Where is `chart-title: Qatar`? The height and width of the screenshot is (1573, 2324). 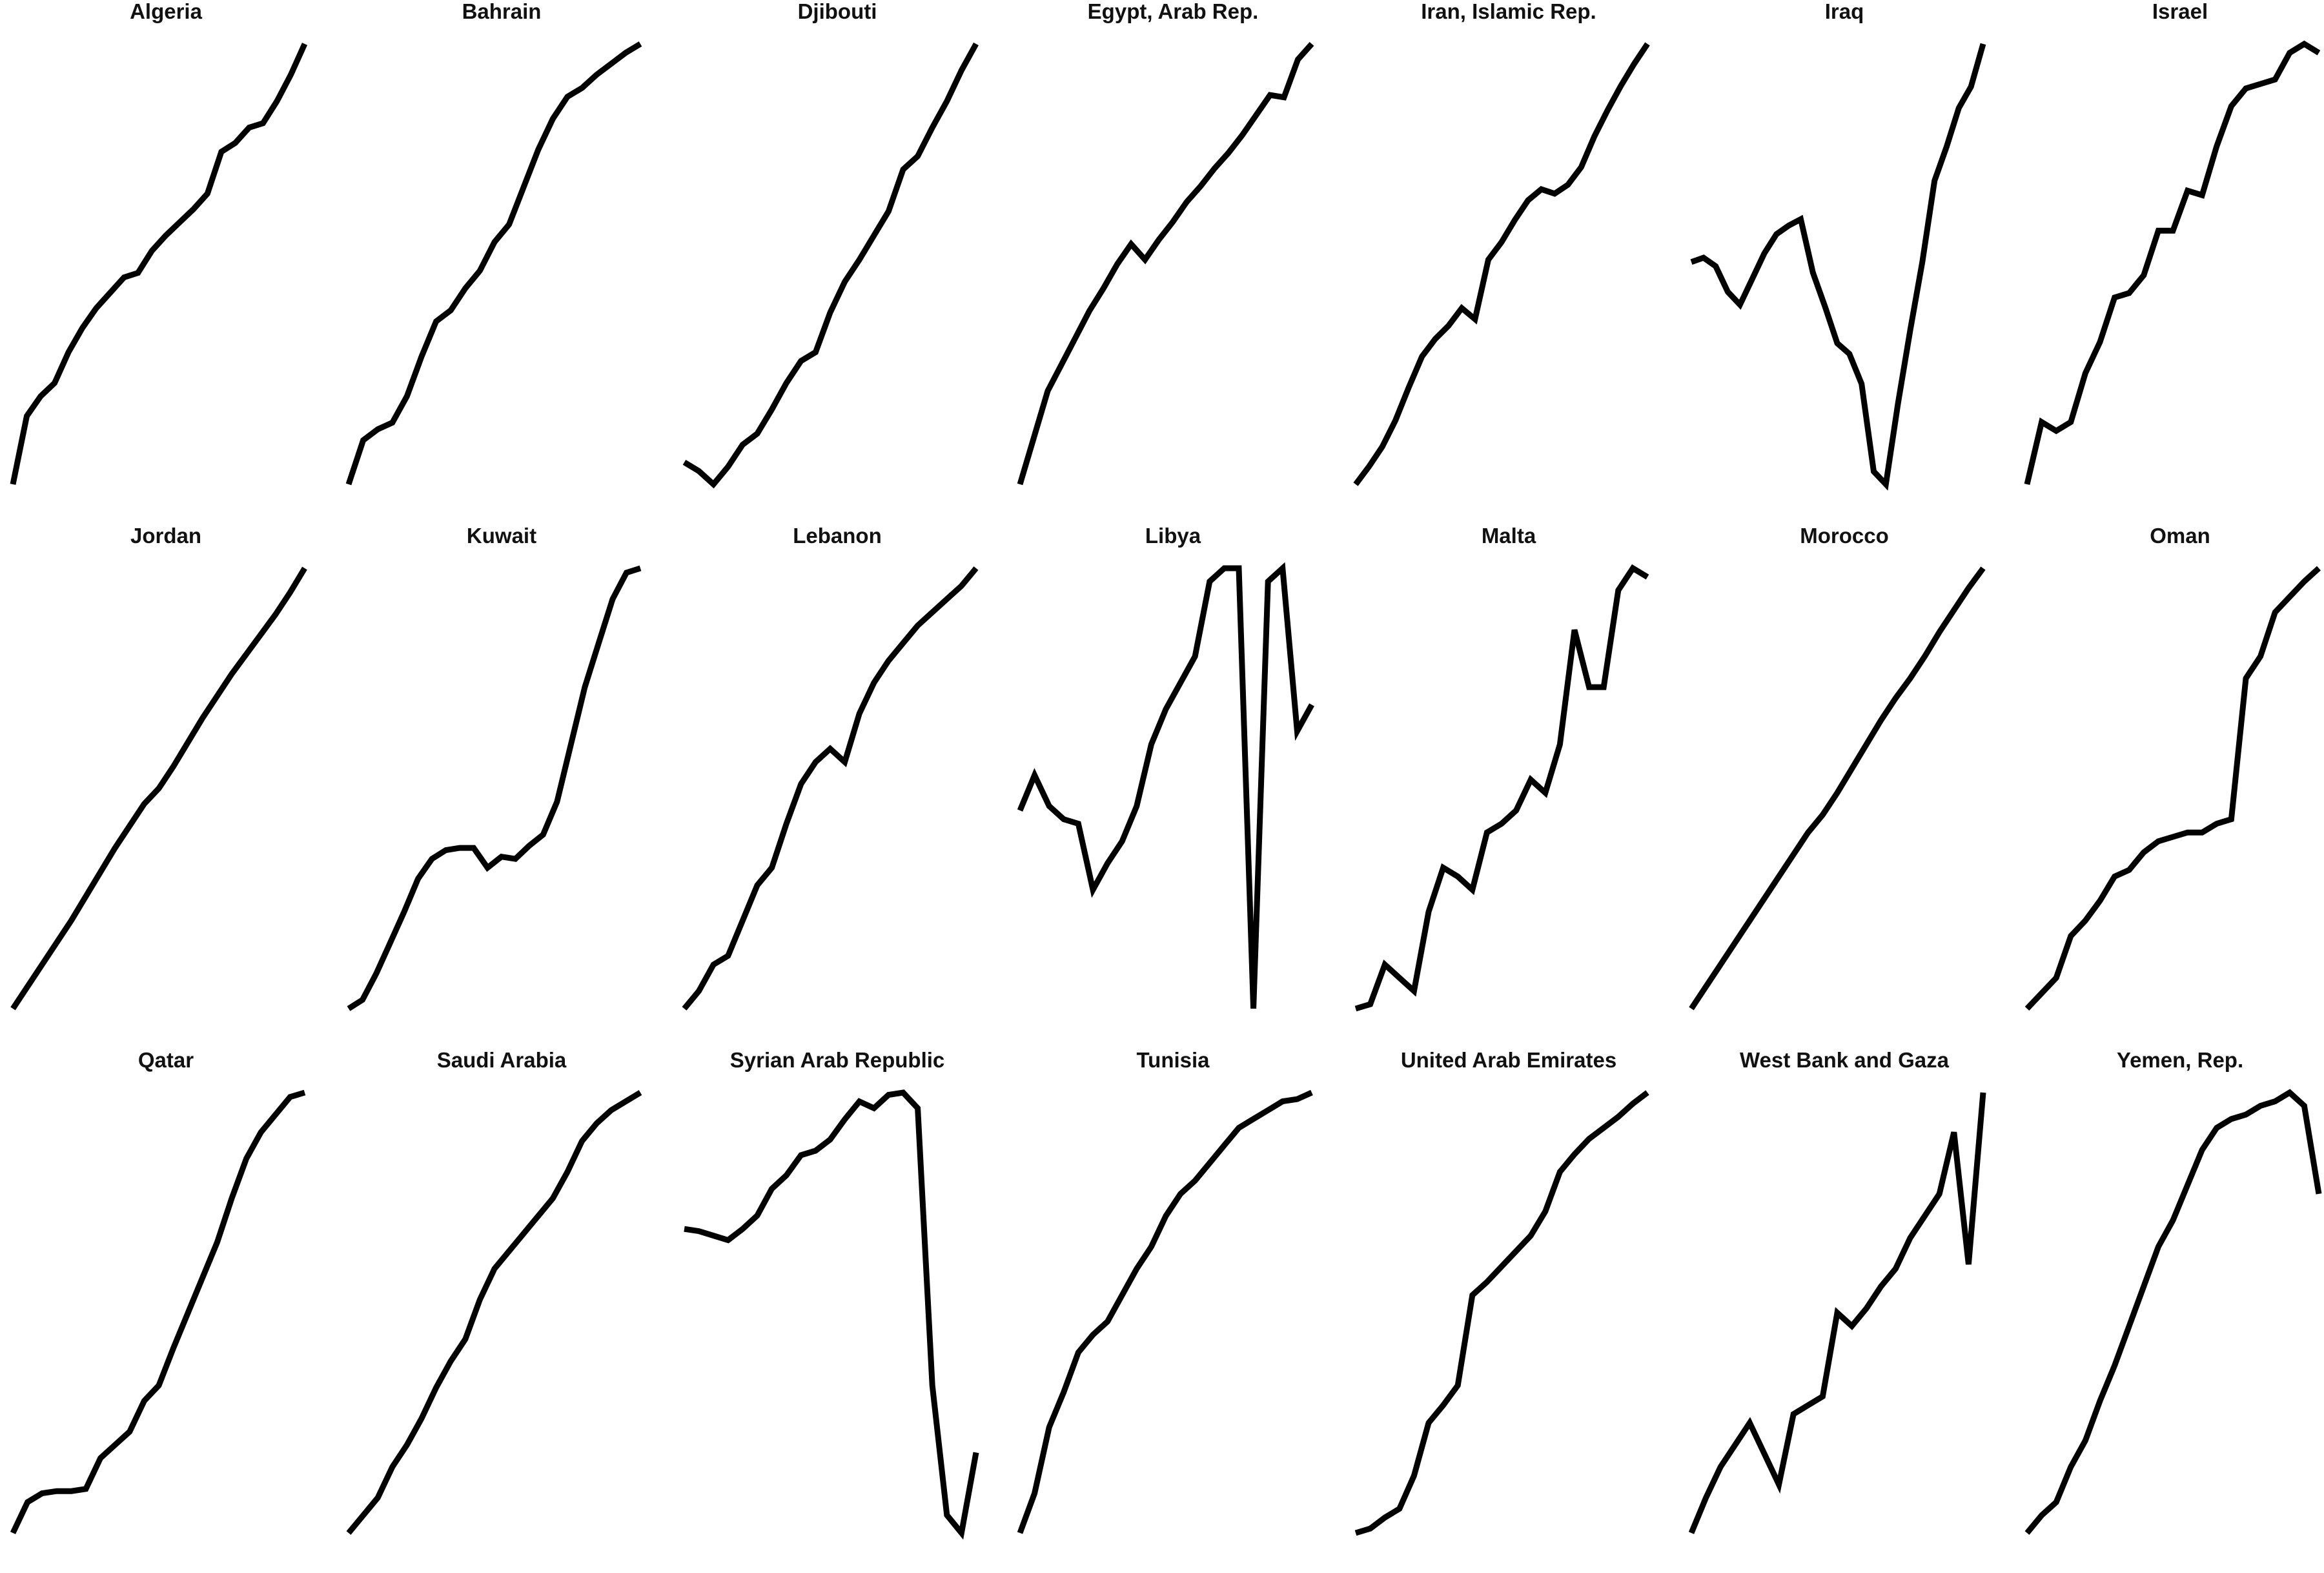 chart-title: Qatar is located at coordinates (166, 1060).